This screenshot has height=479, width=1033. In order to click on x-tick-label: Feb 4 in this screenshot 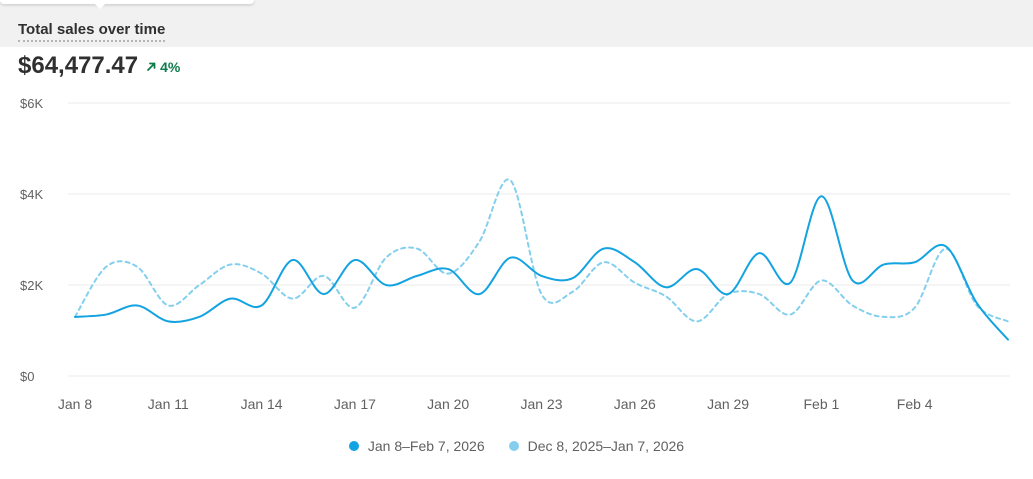, I will do `click(915, 404)`.